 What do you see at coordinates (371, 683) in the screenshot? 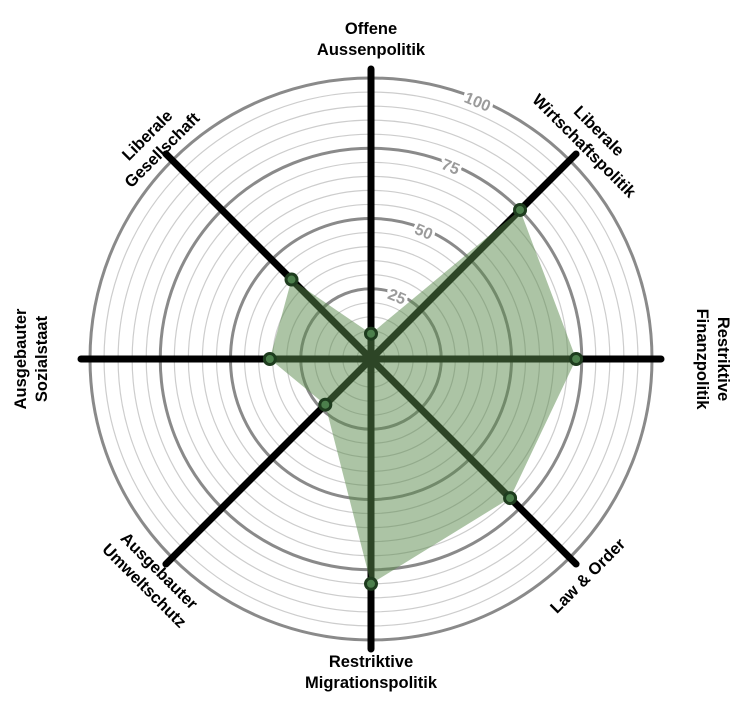
I see `svg-text: Migrationspolitik` at bounding box center [371, 683].